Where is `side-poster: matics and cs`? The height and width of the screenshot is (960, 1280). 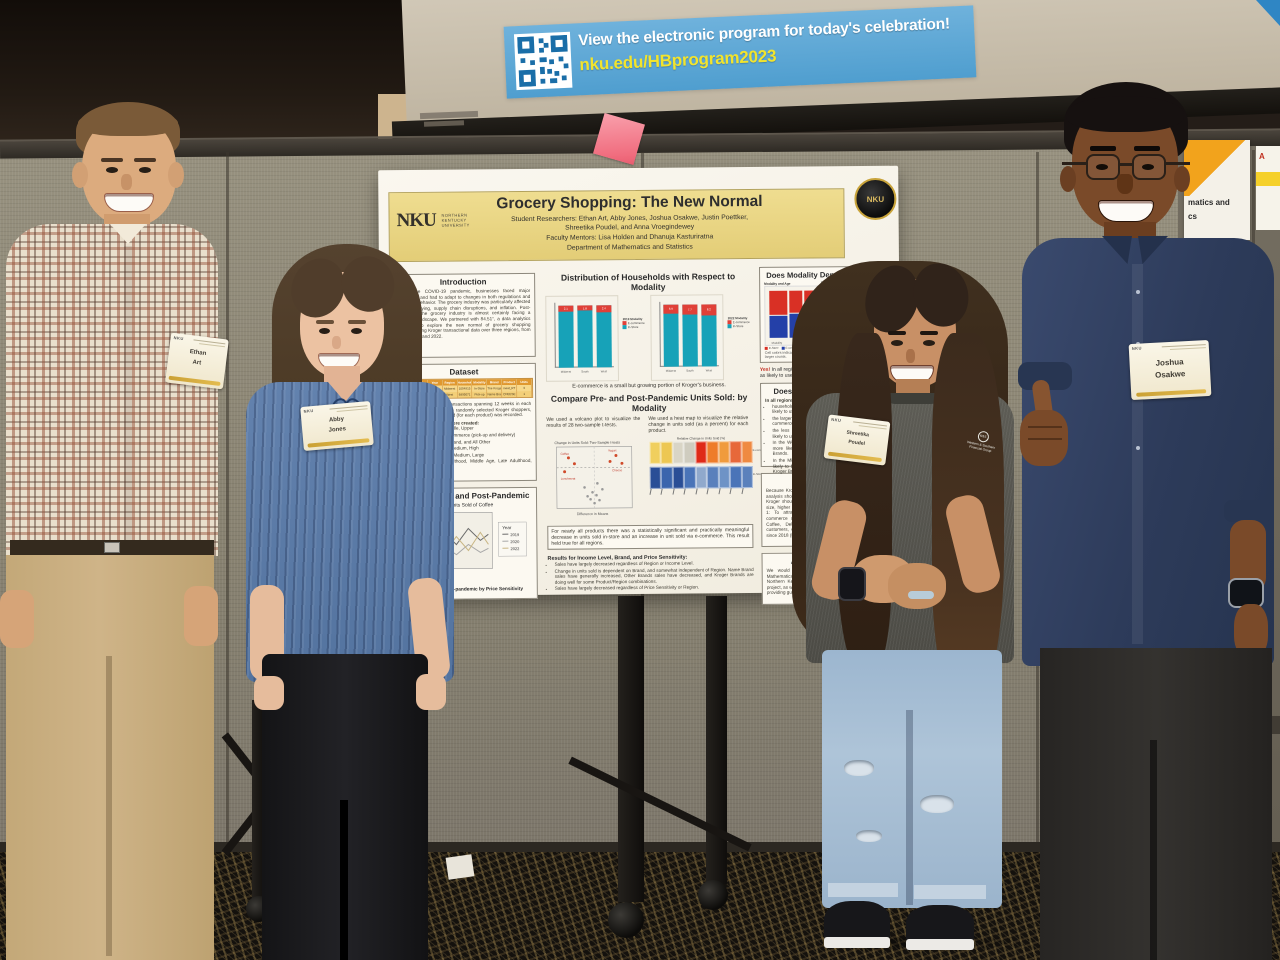
side-poster: matics and cs is located at coordinates (1217, 190).